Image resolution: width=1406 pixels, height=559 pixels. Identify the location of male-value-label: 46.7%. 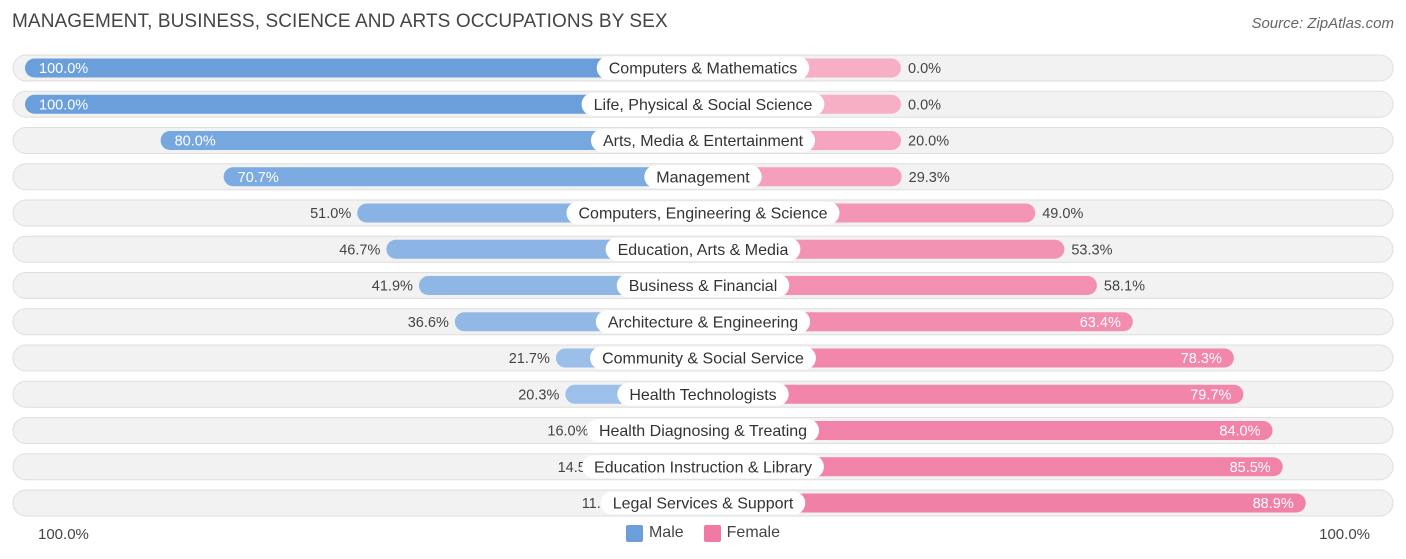
(359, 250).